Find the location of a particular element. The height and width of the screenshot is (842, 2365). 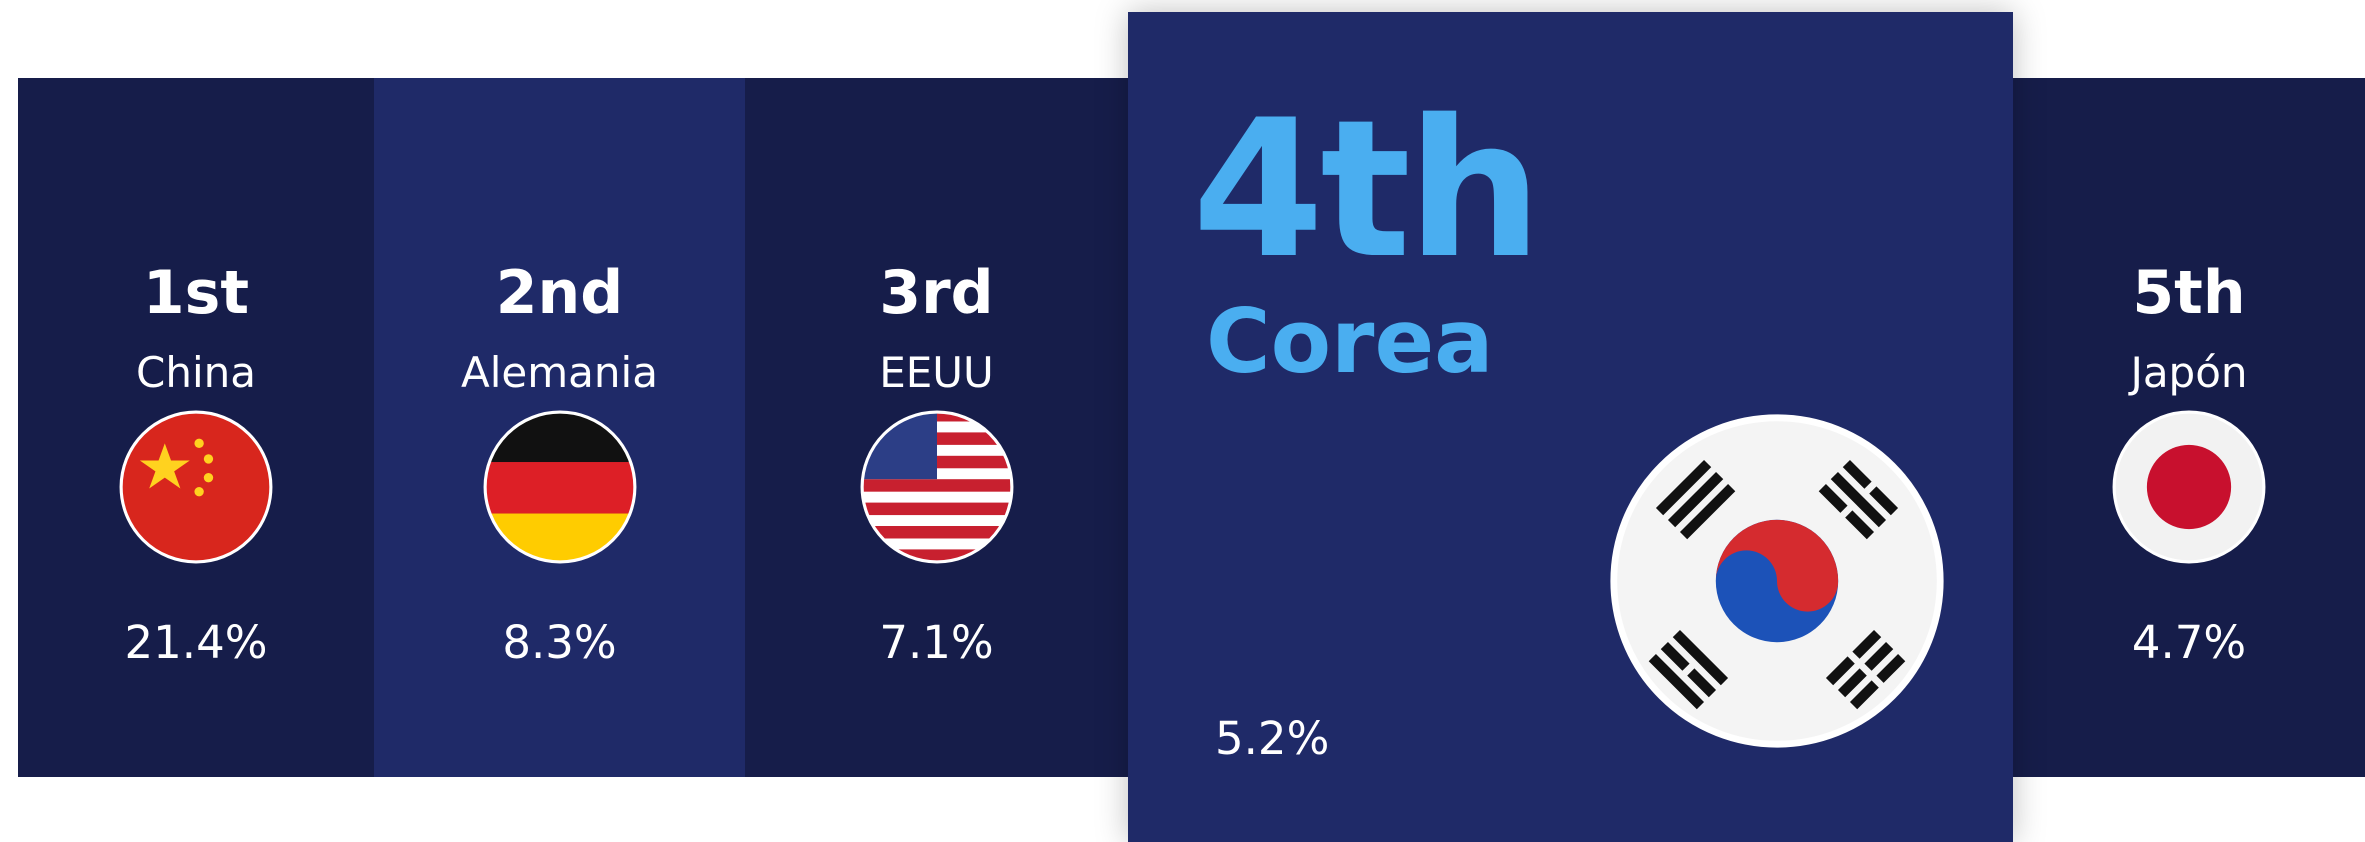

rank: 1st is located at coordinates (196, 293).